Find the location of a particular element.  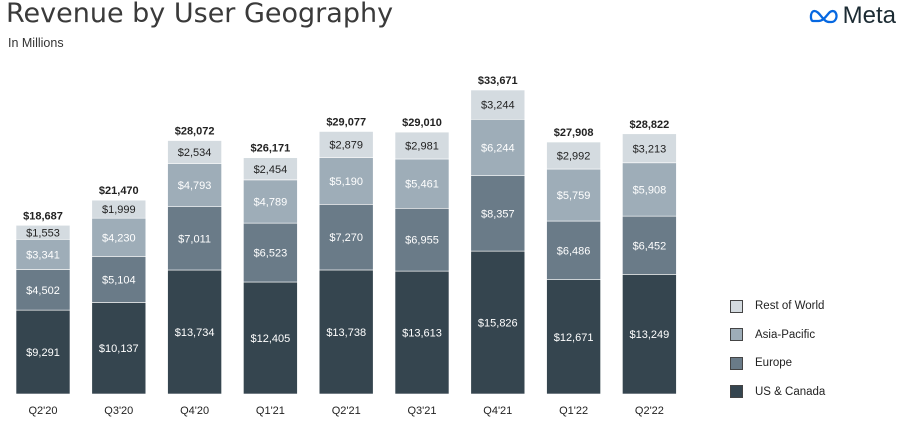

meta-brand-text: Meta is located at coordinates (869, 15).